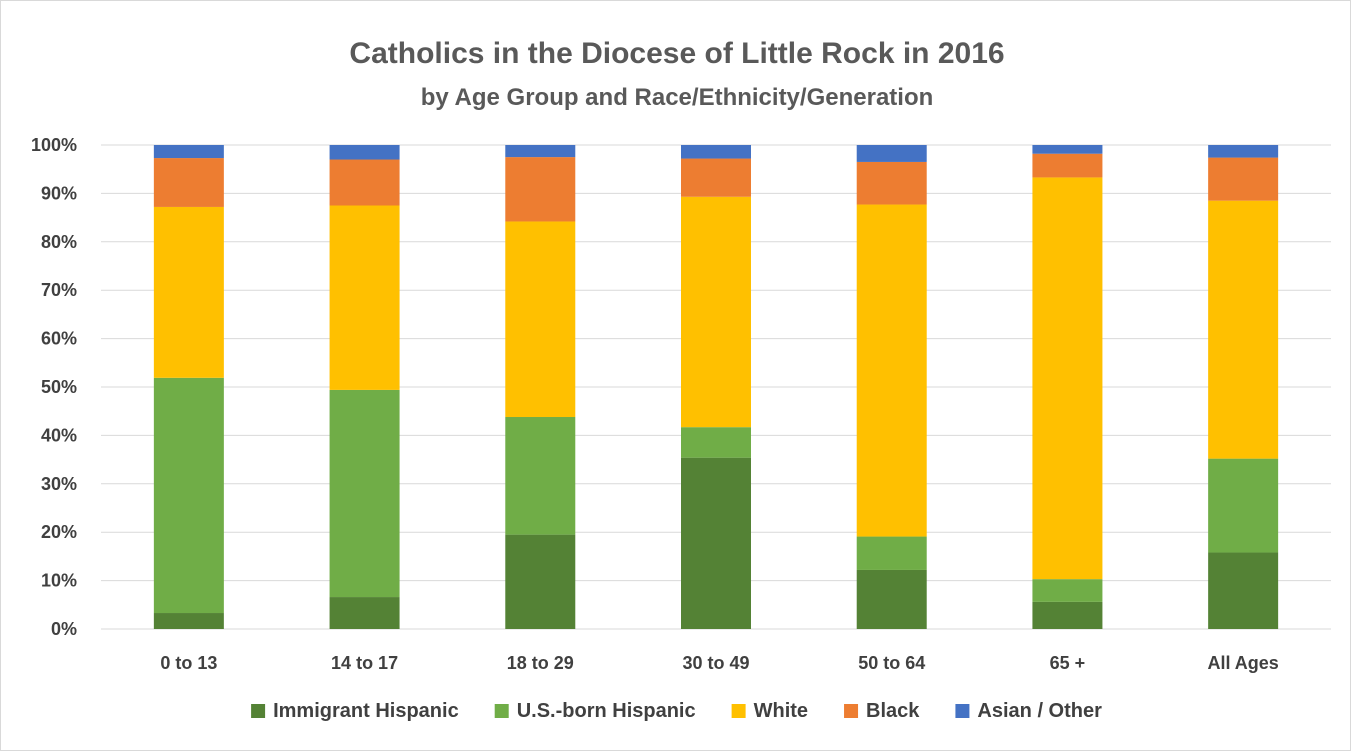 This screenshot has width=1351, height=752. Describe the element at coordinates (606, 711) in the screenshot. I see `legend-label: U.S.-born Hispanic` at that location.